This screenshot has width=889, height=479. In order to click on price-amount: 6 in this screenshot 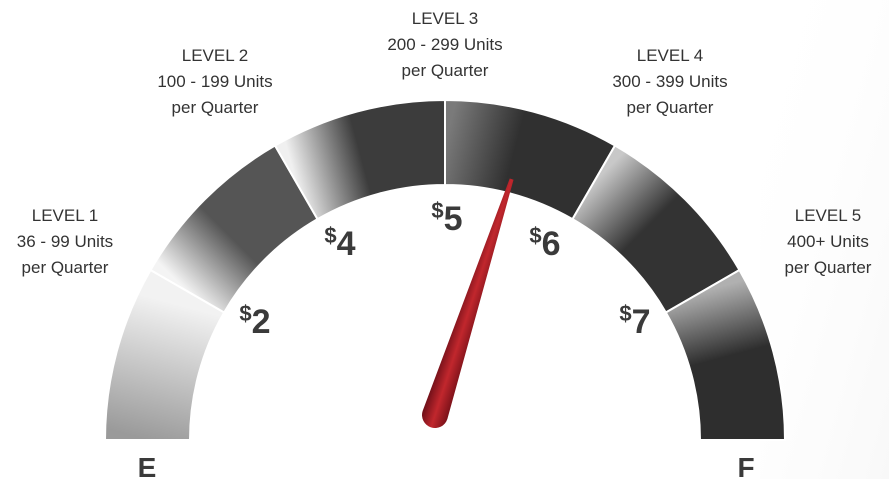, I will do `click(551, 244)`.